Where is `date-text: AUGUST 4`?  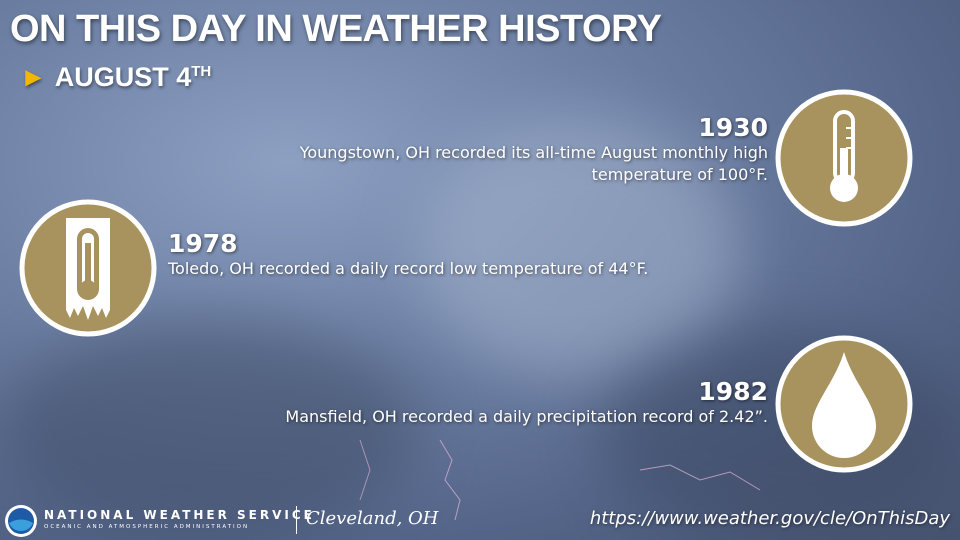
date-text: AUGUST 4 is located at coordinates (123, 77).